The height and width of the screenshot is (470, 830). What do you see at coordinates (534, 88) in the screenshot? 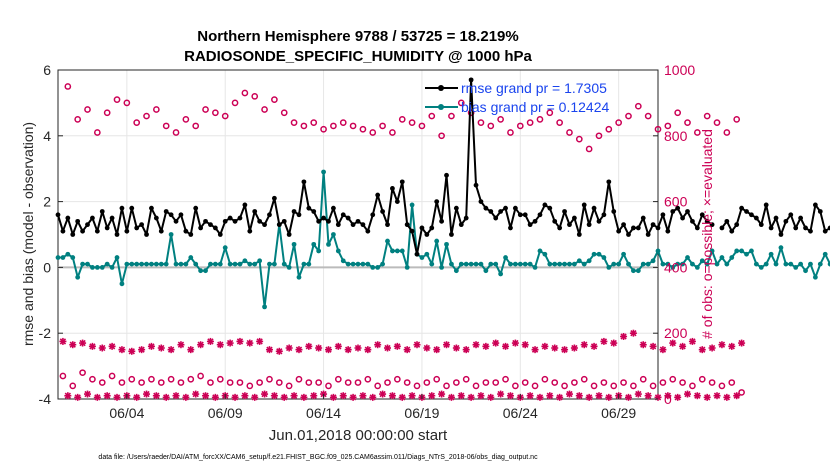
I see `legend-rmse-label: rmse grand pr = 1.7305` at bounding box center [534, 88].